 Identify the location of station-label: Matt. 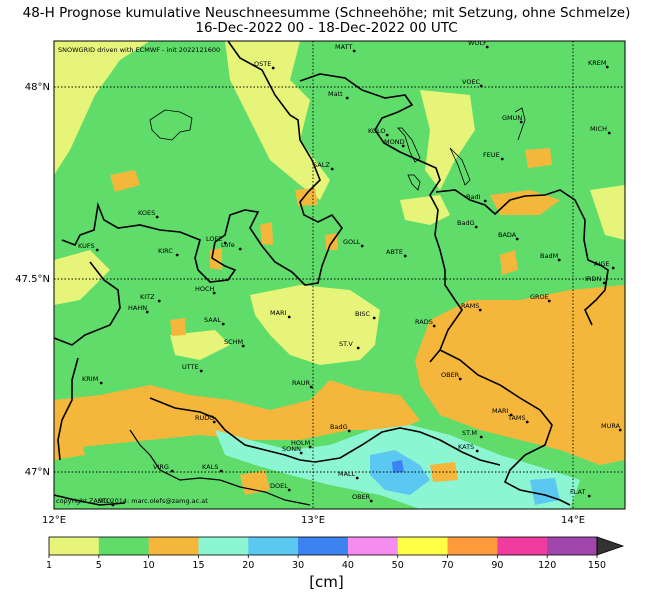
(335, 94).